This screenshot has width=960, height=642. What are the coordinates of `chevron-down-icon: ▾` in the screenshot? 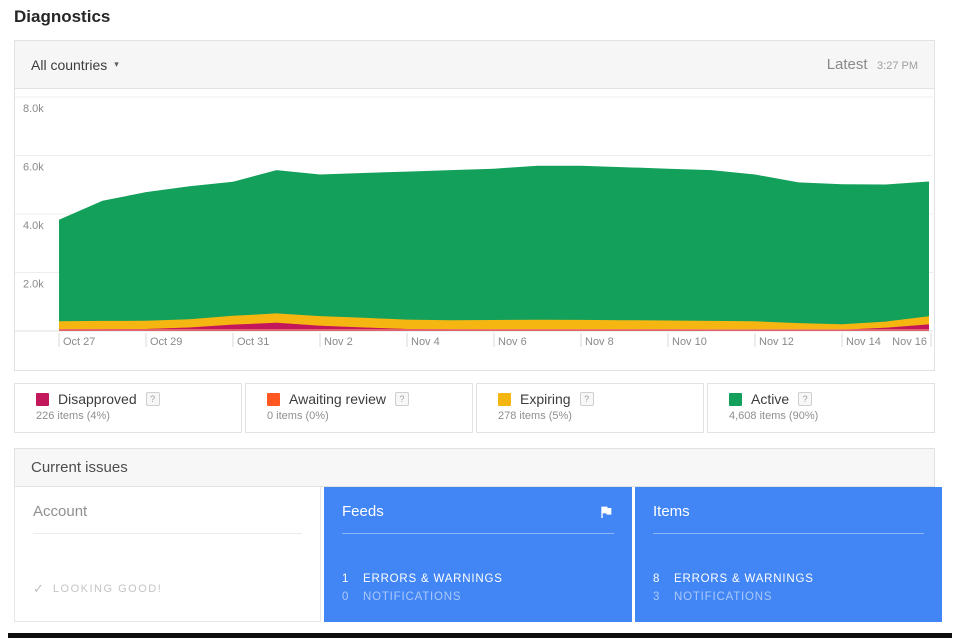 It's located at (116, 64).